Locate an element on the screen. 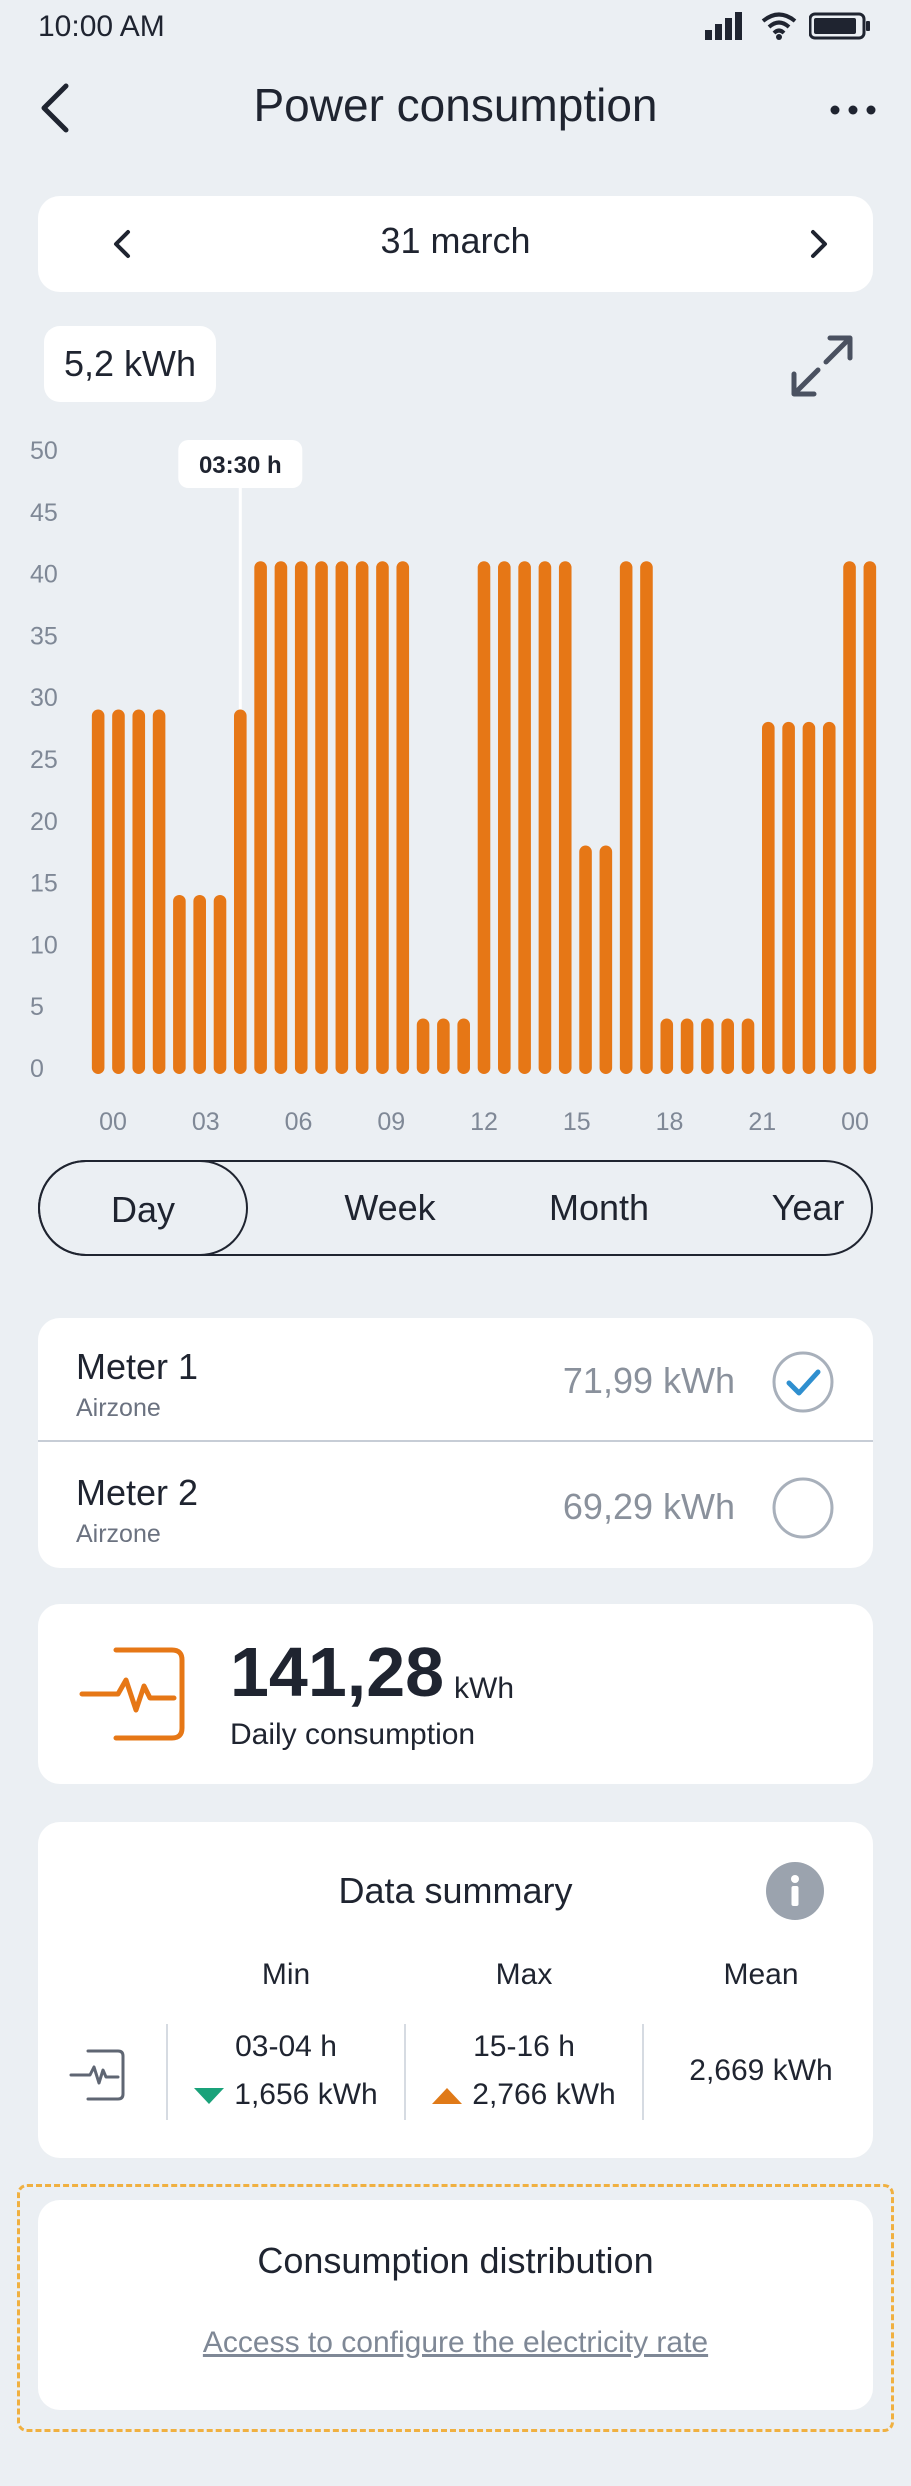  x-tick-label: 06 is located at coordinates (299, 1122).